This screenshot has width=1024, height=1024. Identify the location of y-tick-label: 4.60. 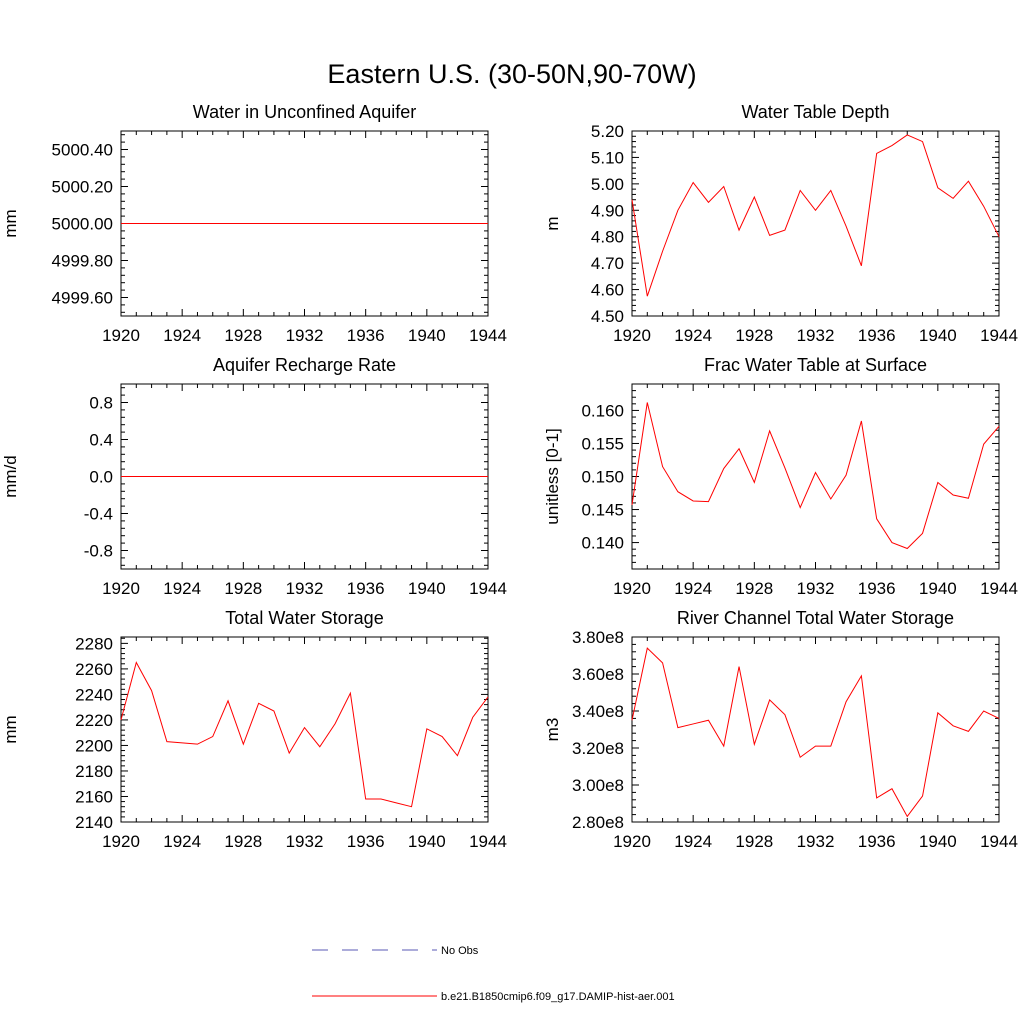
(607, 290).